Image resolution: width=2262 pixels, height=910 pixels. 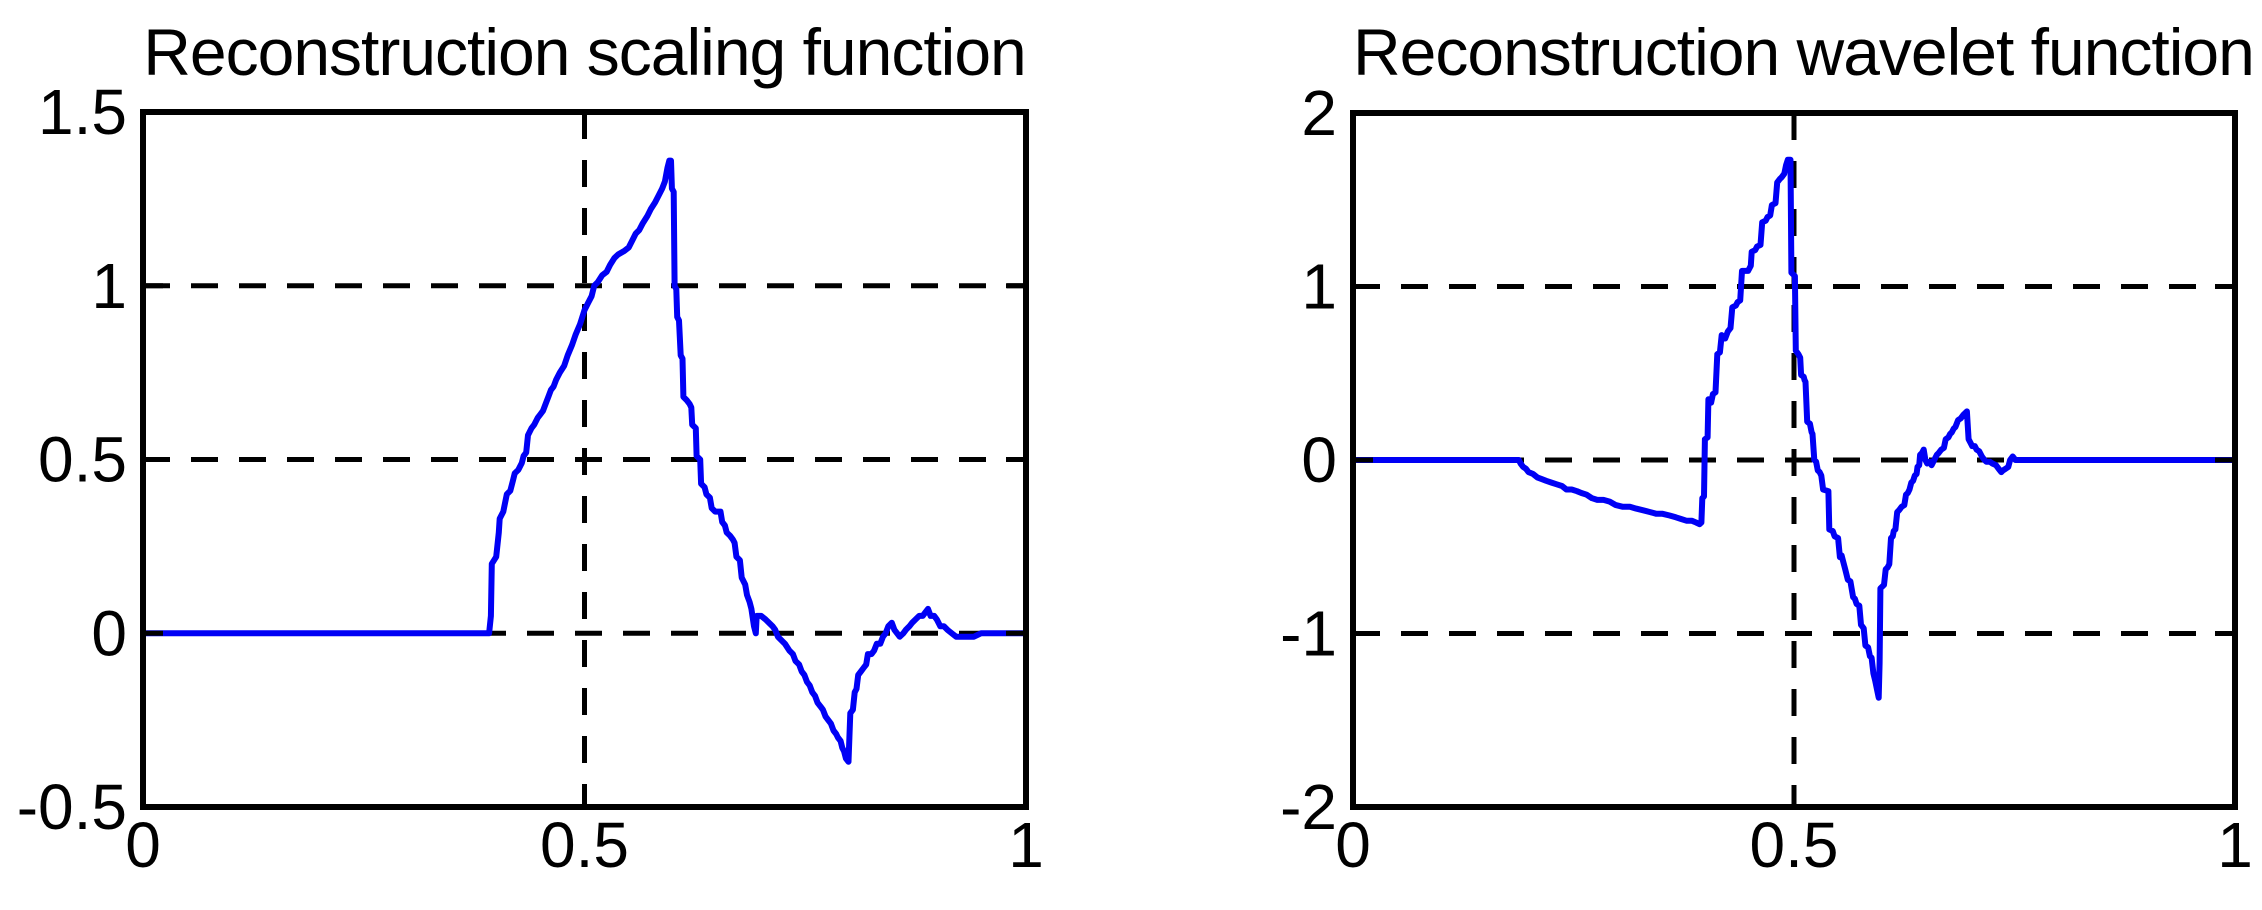 What do you see at coordinates (1308, 807) in the screenshot?
I see `y-tick-label: -2` at bounding box center [1308, 807].